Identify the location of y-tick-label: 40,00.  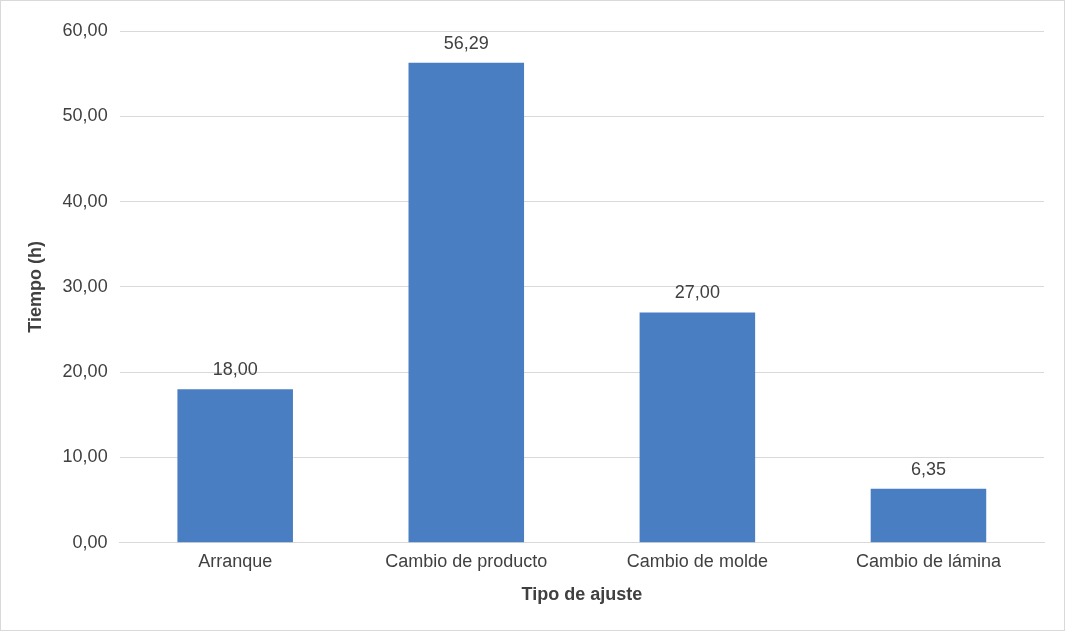
(85, 200).